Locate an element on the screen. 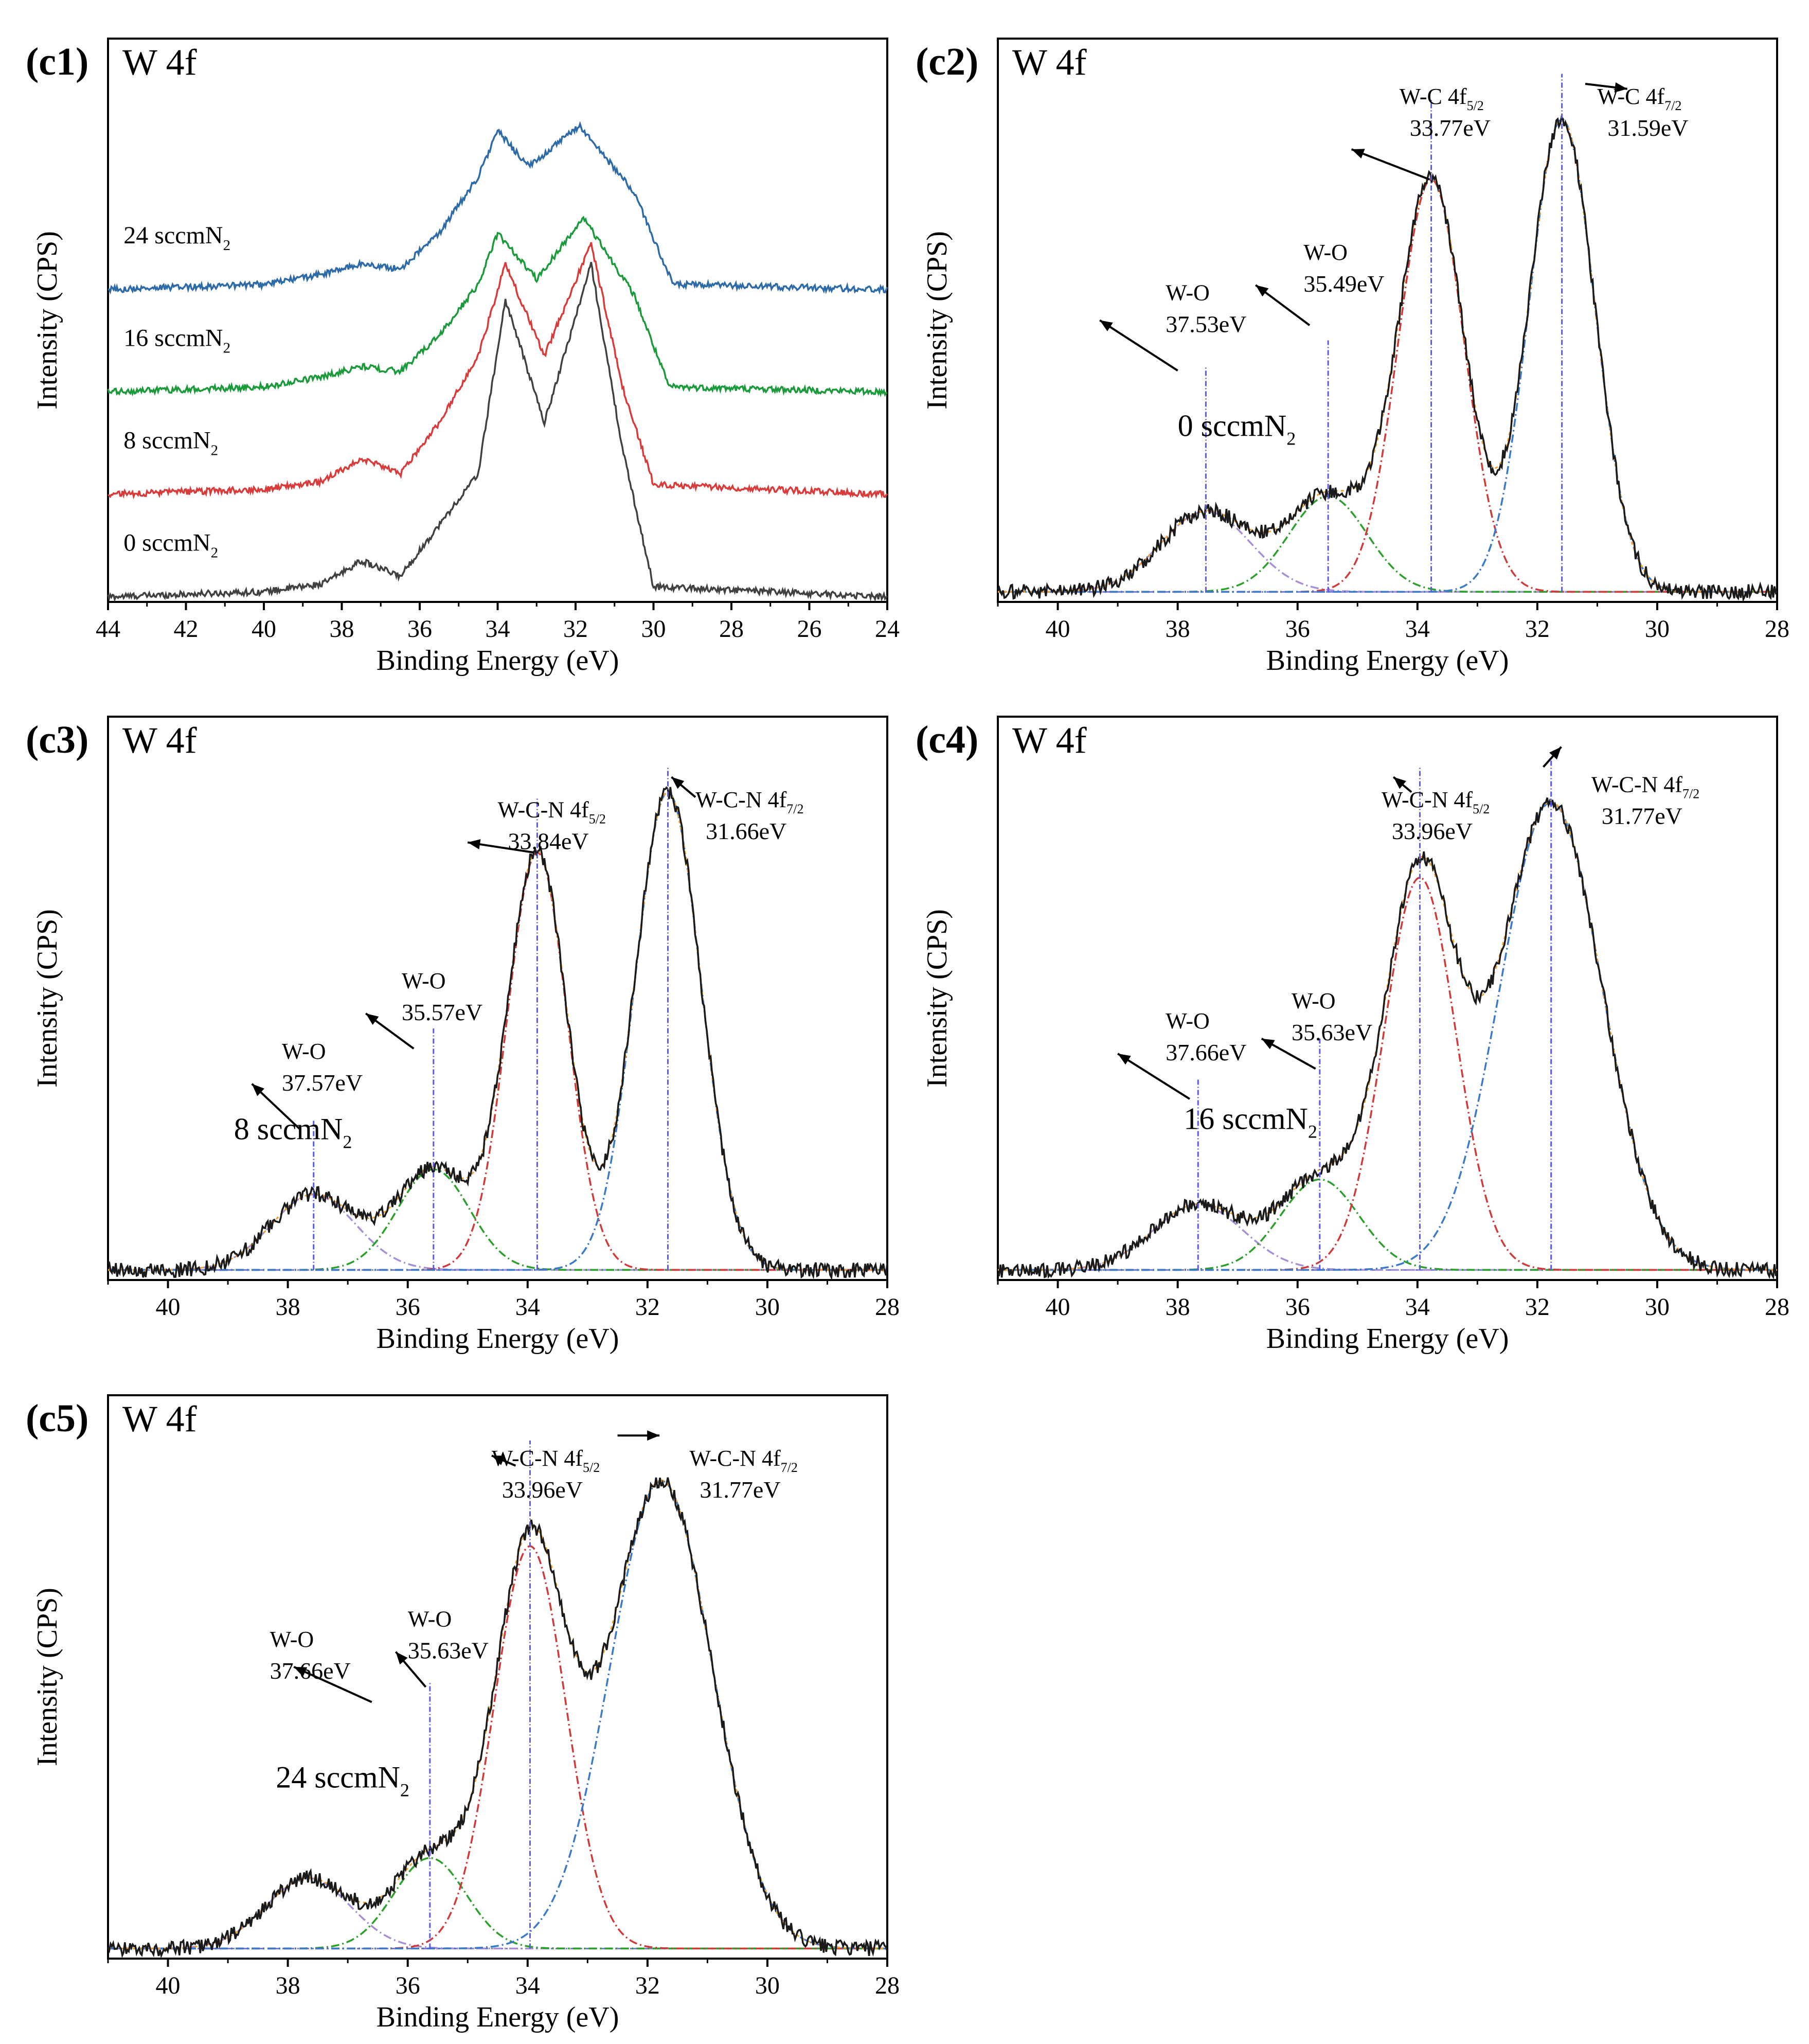  series-label: 24 sccmN2 is located at coordinates (176, 238).